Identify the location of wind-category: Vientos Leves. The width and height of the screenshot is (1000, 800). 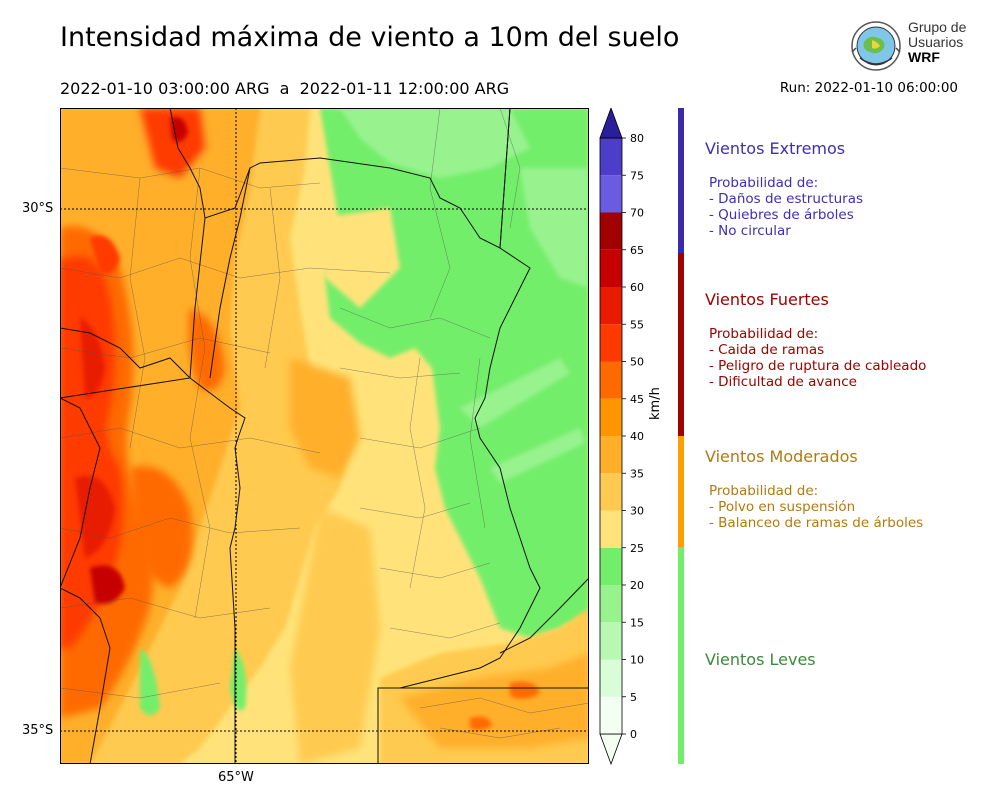
(760, 659).